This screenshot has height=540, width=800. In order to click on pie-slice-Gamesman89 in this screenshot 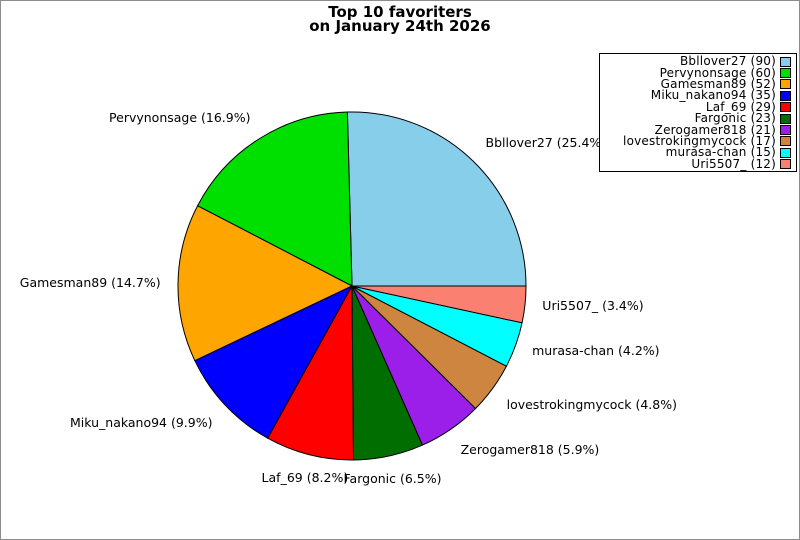, I will do `click(265, 283)`.